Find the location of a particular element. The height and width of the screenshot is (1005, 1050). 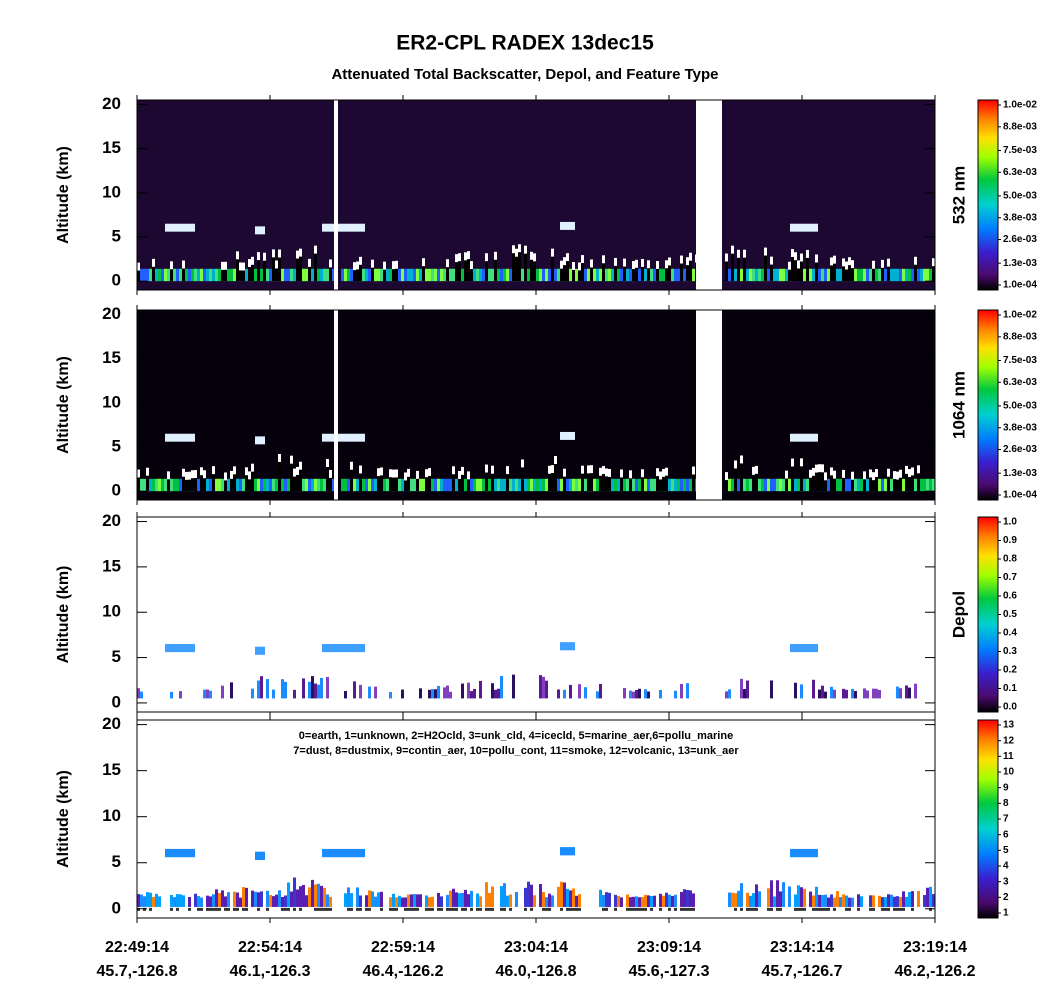

y-axis-label: Altitude (km) is located at coordinates (63, 195).